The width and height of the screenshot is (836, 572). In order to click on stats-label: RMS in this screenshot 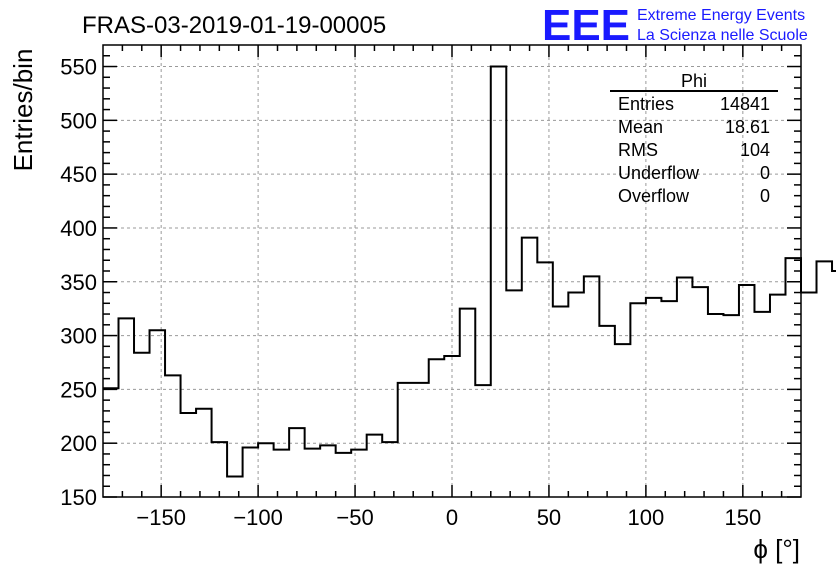, I will do `click(638, 150)`.